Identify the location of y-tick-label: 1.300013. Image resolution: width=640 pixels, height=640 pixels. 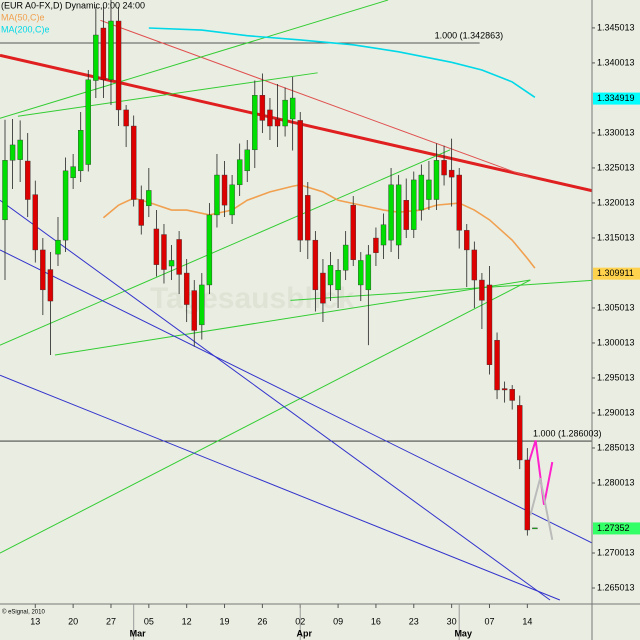
(616, 342).